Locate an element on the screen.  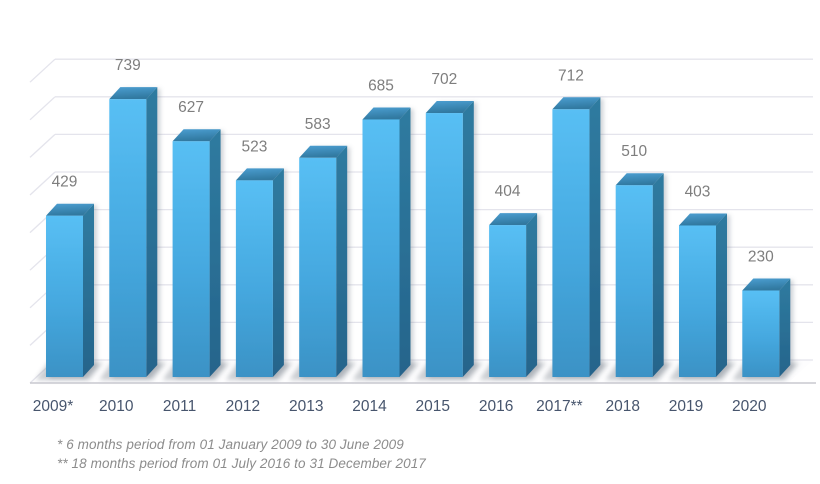
category-label-2014: 2014 is located at coordinates (369, 406).